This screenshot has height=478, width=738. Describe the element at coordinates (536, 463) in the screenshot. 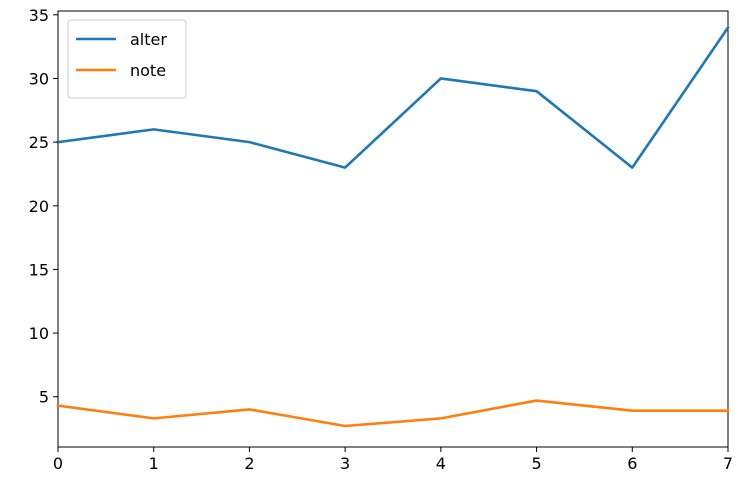

I see `x-tick-label: 5` at that location.